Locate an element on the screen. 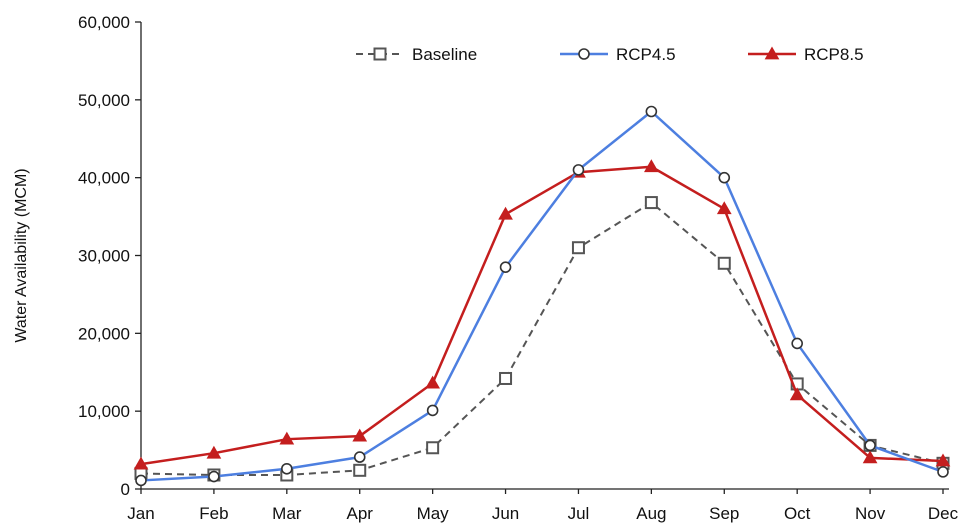 This screenshot has width=963, height=523. x-tick-label: Nov is located at coordinates (870, 513).